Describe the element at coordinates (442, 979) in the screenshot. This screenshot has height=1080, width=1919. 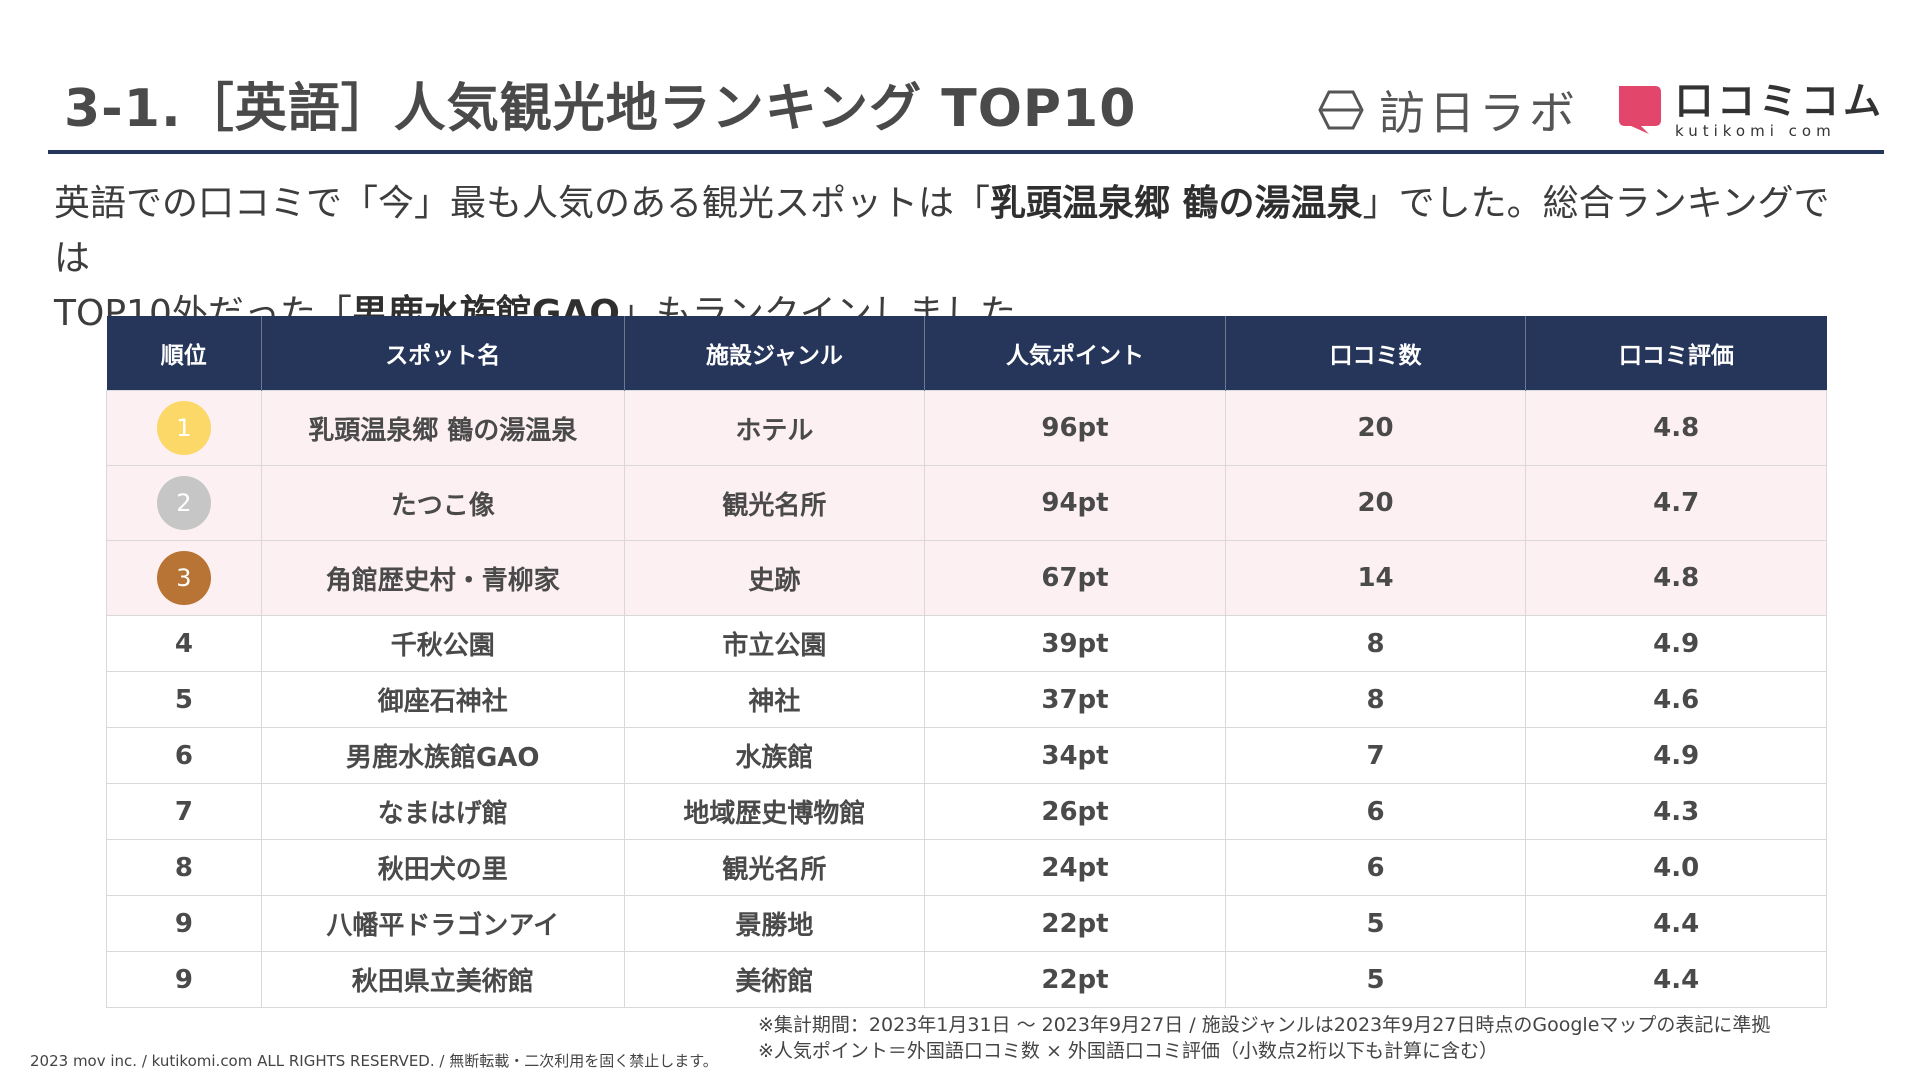
I see `spot-name-cell: 秋田県立美術館` at that location.